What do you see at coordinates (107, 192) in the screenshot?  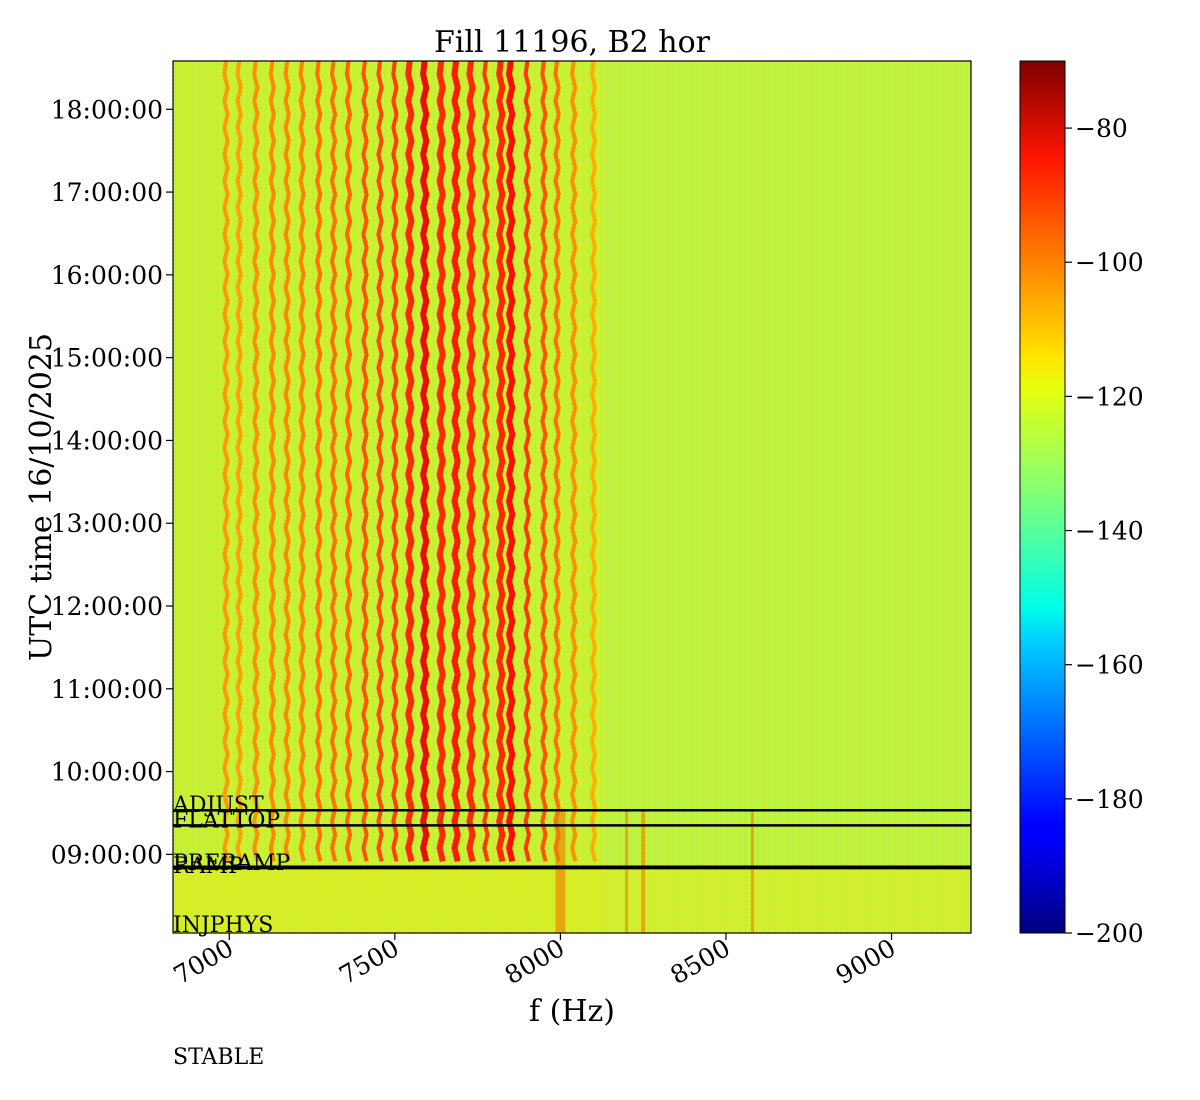 I see `y-tick-label: 17:00:00` at bounding box center [107, 192].